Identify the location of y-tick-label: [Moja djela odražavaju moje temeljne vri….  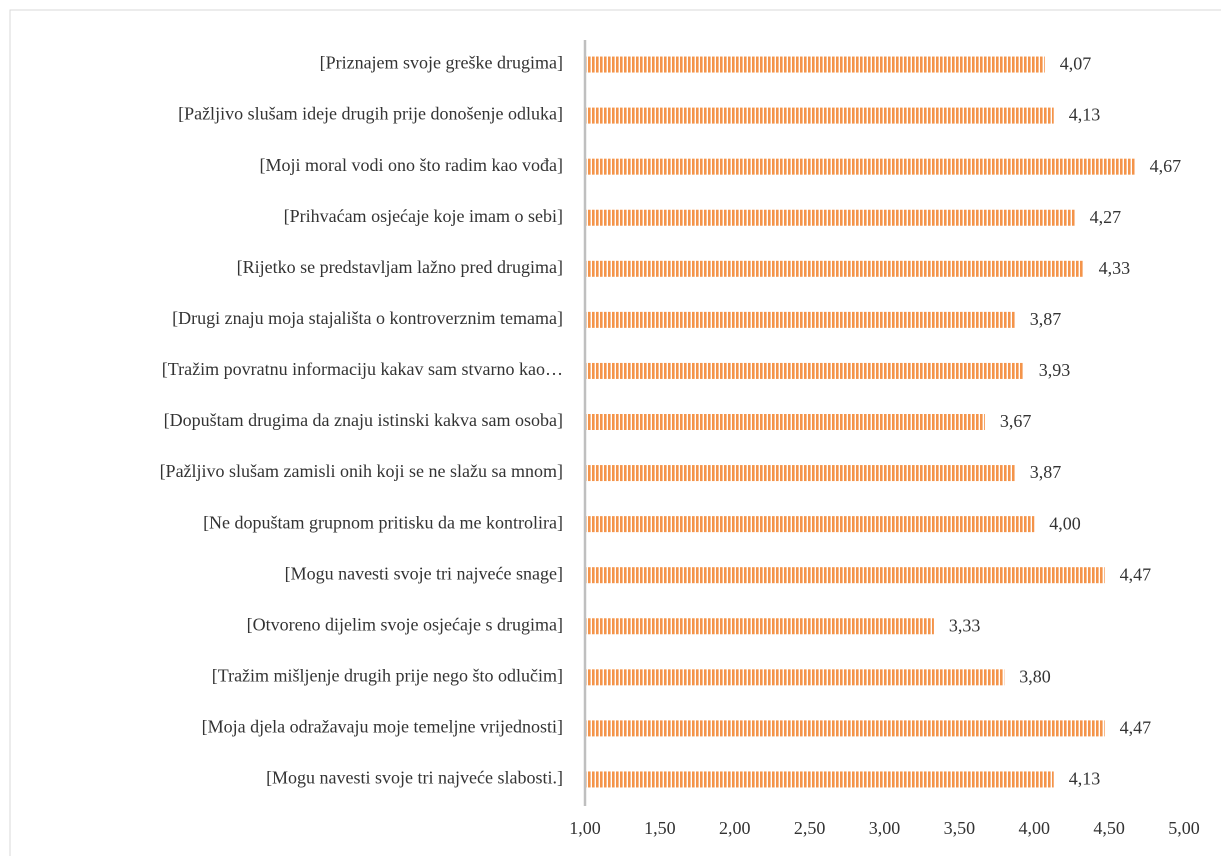
(382, 727).